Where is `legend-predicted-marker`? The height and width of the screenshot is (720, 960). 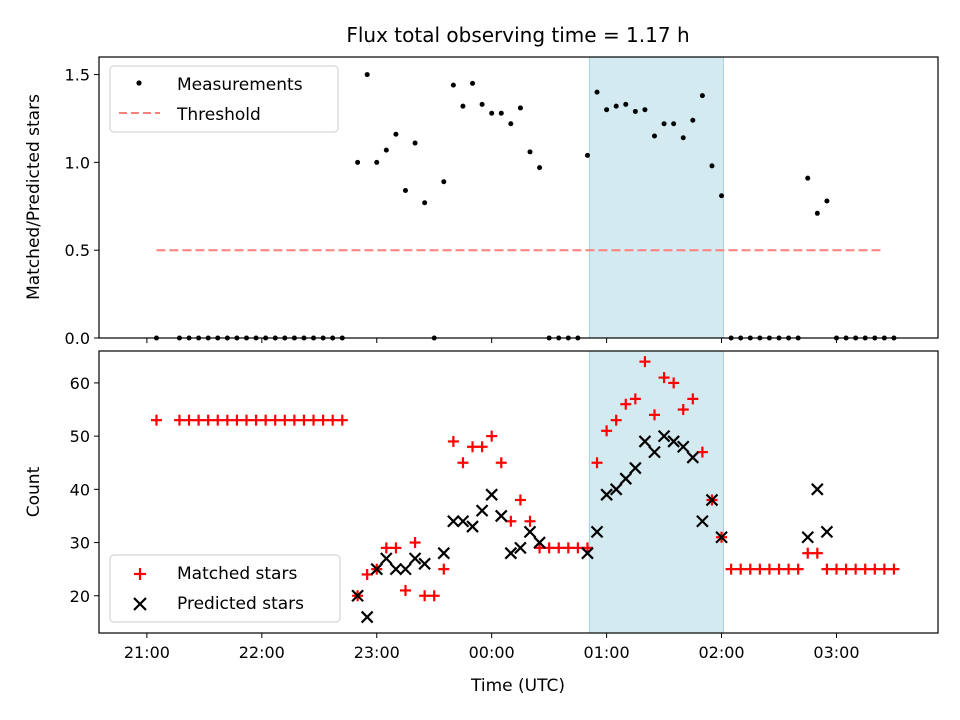 legend-predicted-marker is located at coordinates (140, 604).